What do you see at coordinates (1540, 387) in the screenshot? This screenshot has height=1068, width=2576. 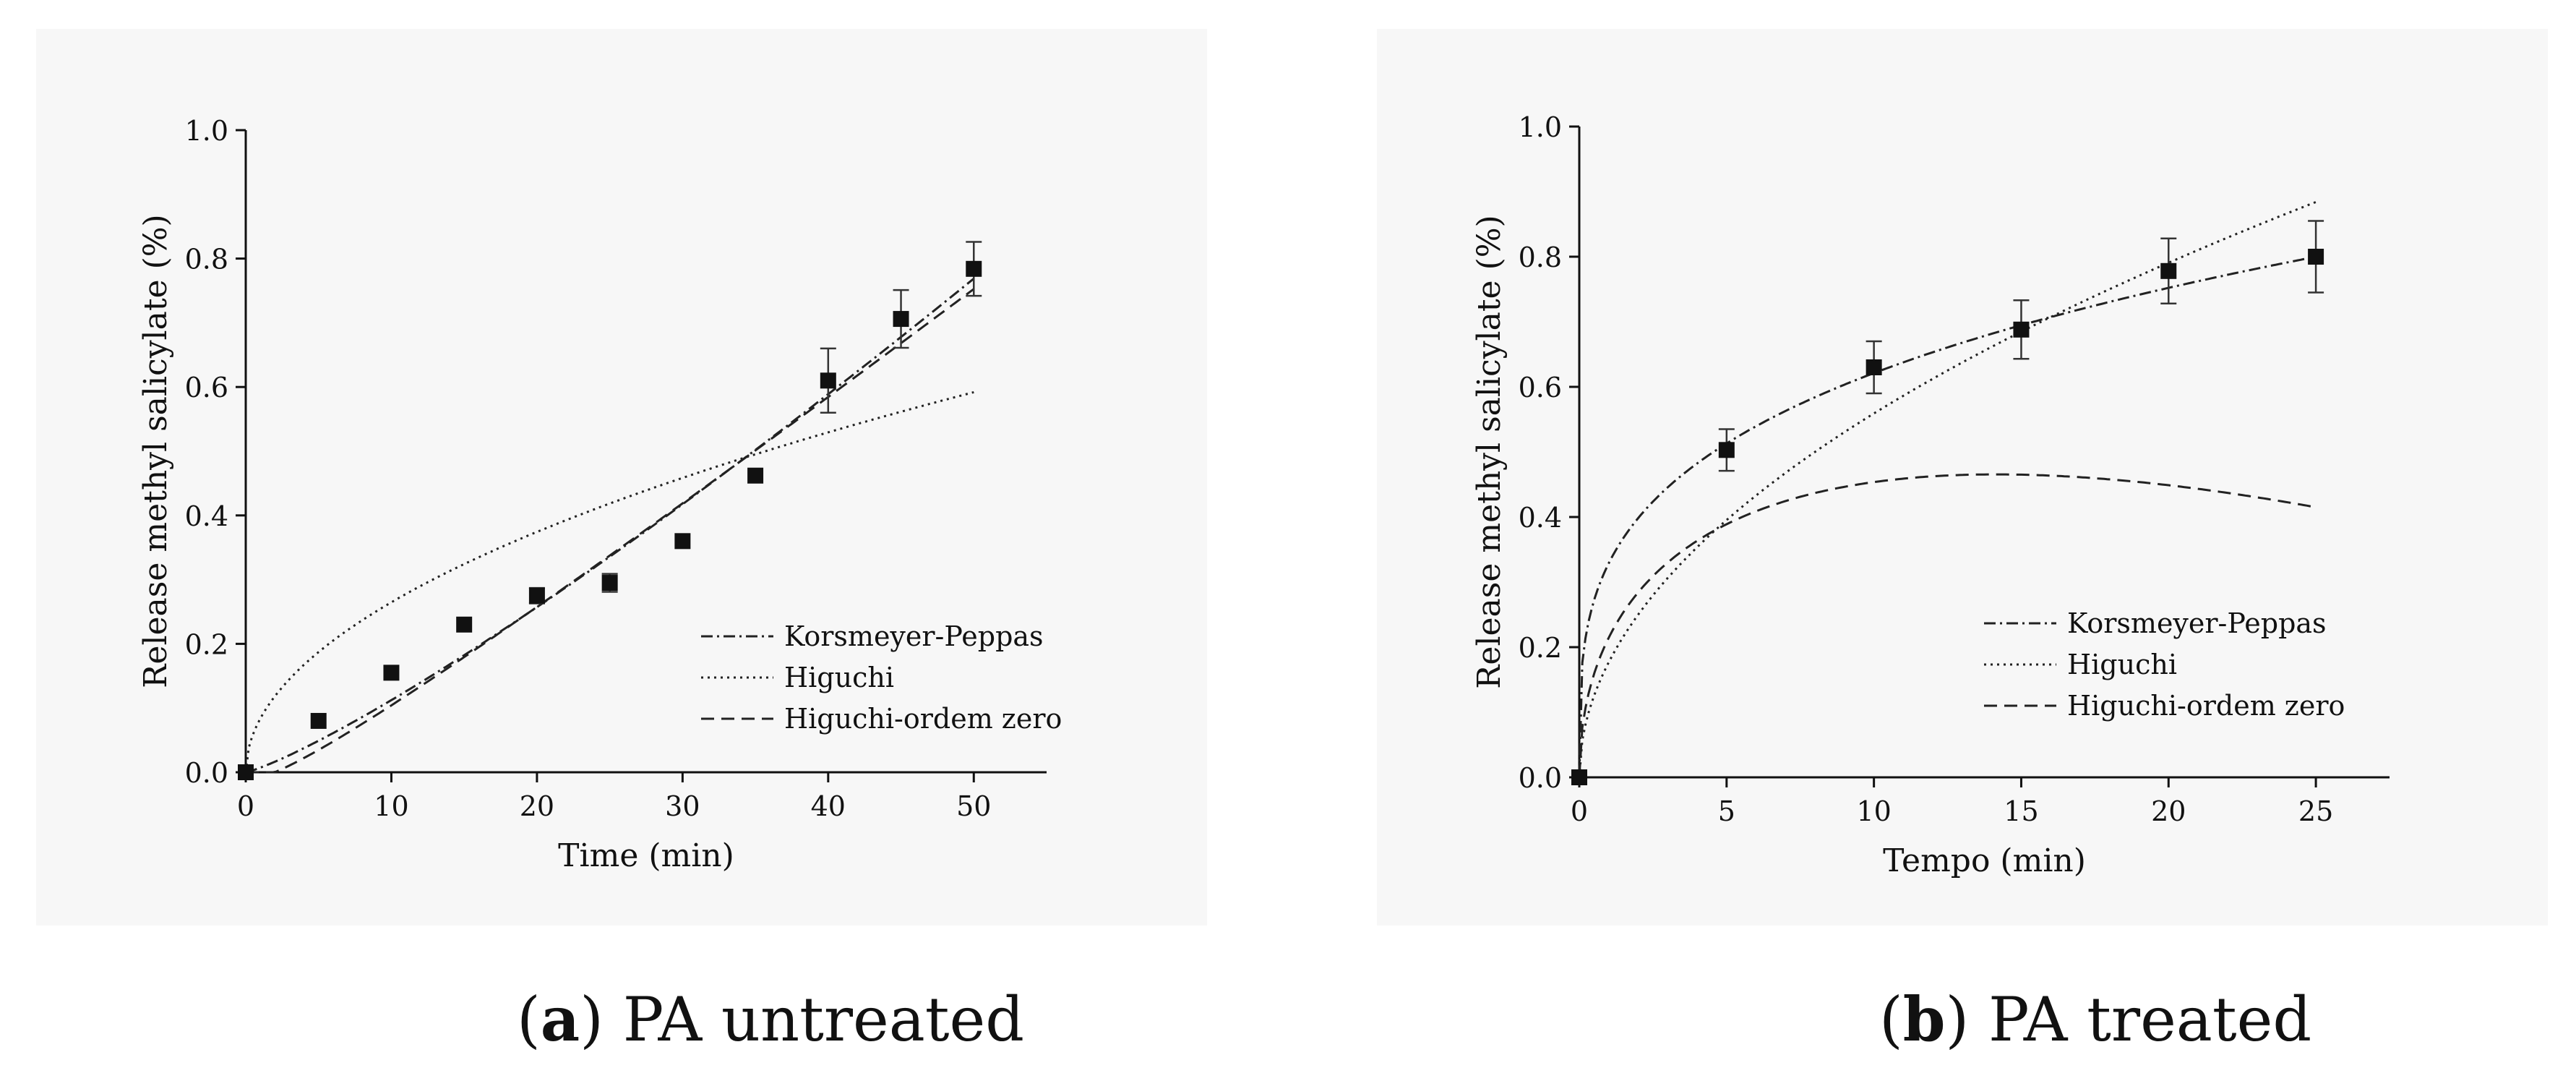 I see `p2-y-tick-label: 0.6` at bounding box center [1540, 387].